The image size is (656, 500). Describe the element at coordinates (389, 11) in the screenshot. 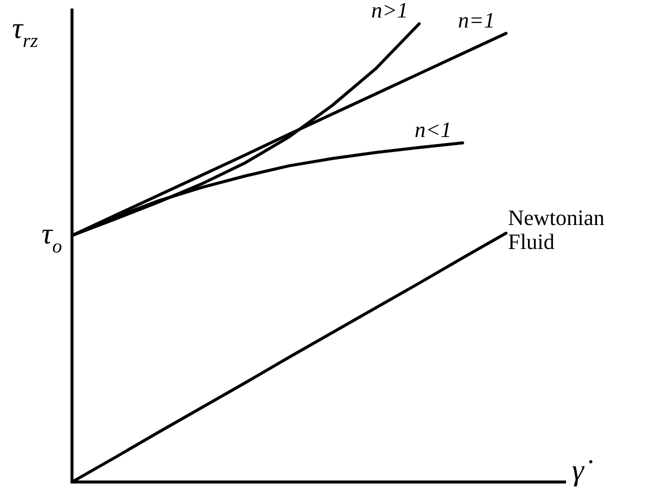

I see `series-label: n>1` at that location.